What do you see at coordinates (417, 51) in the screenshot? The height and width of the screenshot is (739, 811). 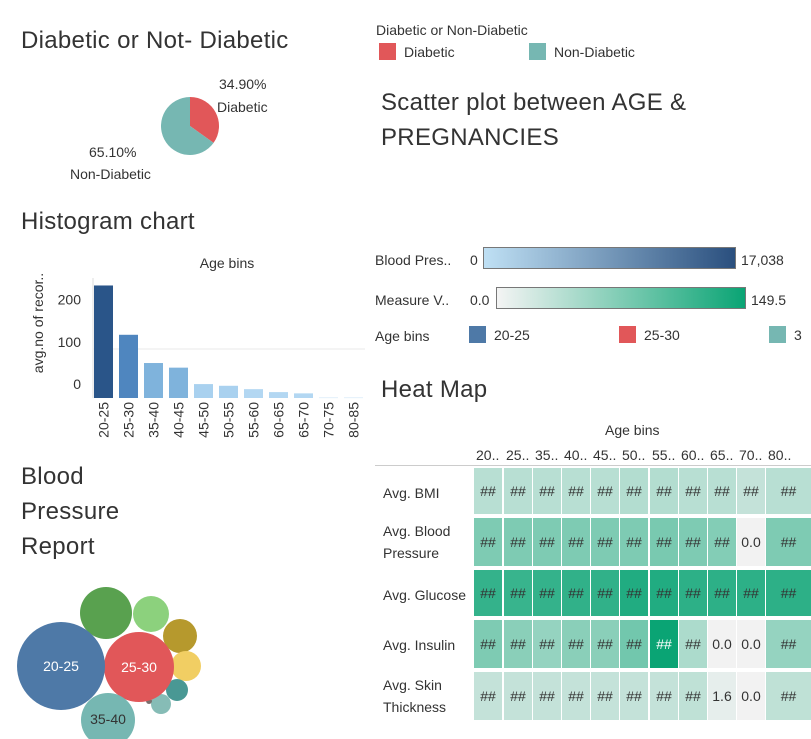 I see `legend-item-diabetic: Diabetic` at bounding box center [417, 51].